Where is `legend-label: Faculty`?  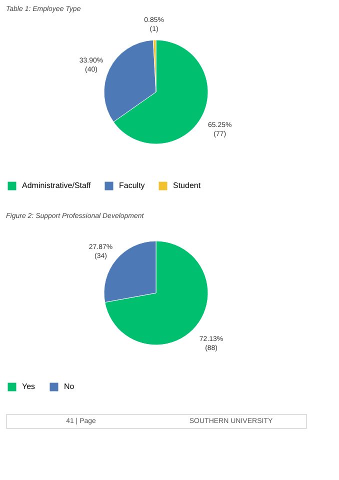 legend-label: Faculty is located at coordinates (132, 185).